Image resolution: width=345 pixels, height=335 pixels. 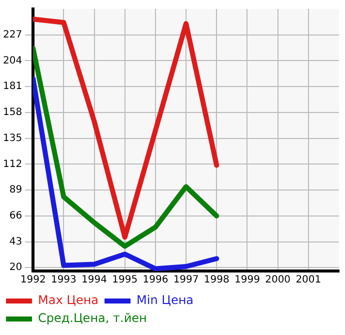 What do you see at coordinates (247, 280) in the screenshot?
I see `x-tick-label: 1999` at bounding box center [247, 280].